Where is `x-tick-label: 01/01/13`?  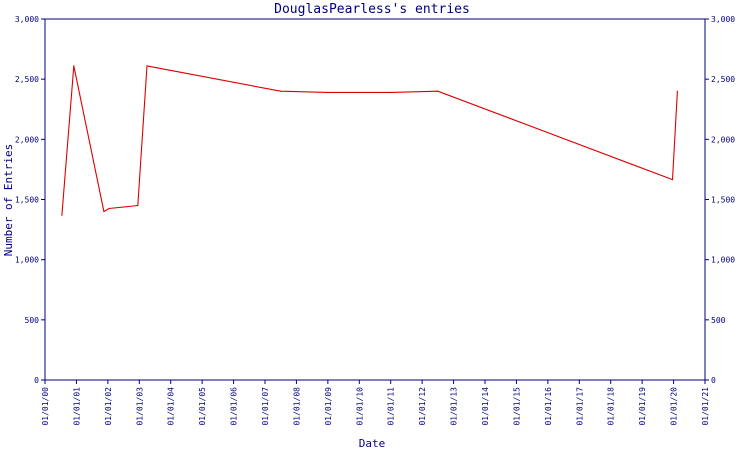
x-tick-label: 01/01/13 is located at coordinates (454, 406).